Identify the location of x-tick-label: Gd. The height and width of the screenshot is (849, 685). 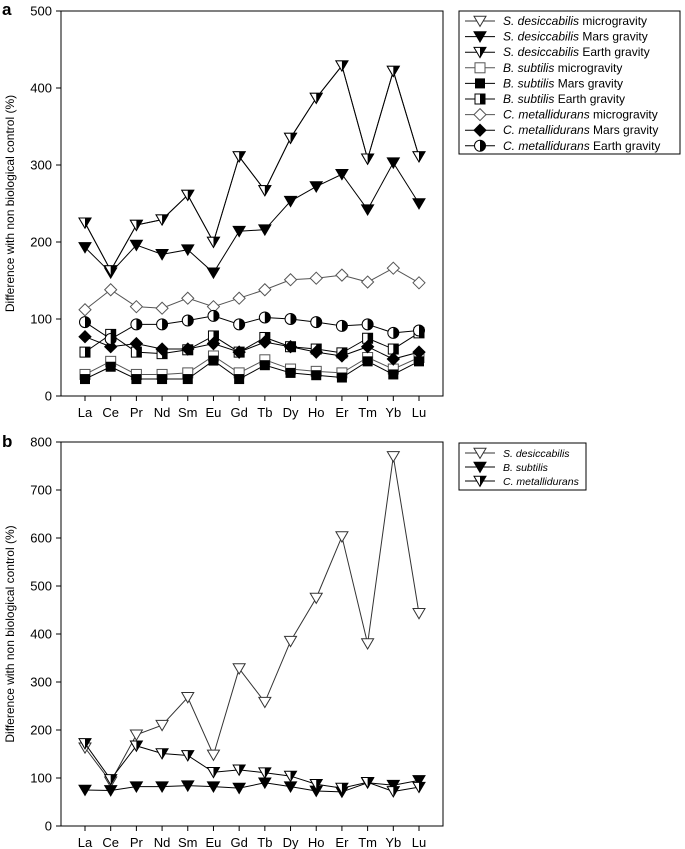
(238, 412).